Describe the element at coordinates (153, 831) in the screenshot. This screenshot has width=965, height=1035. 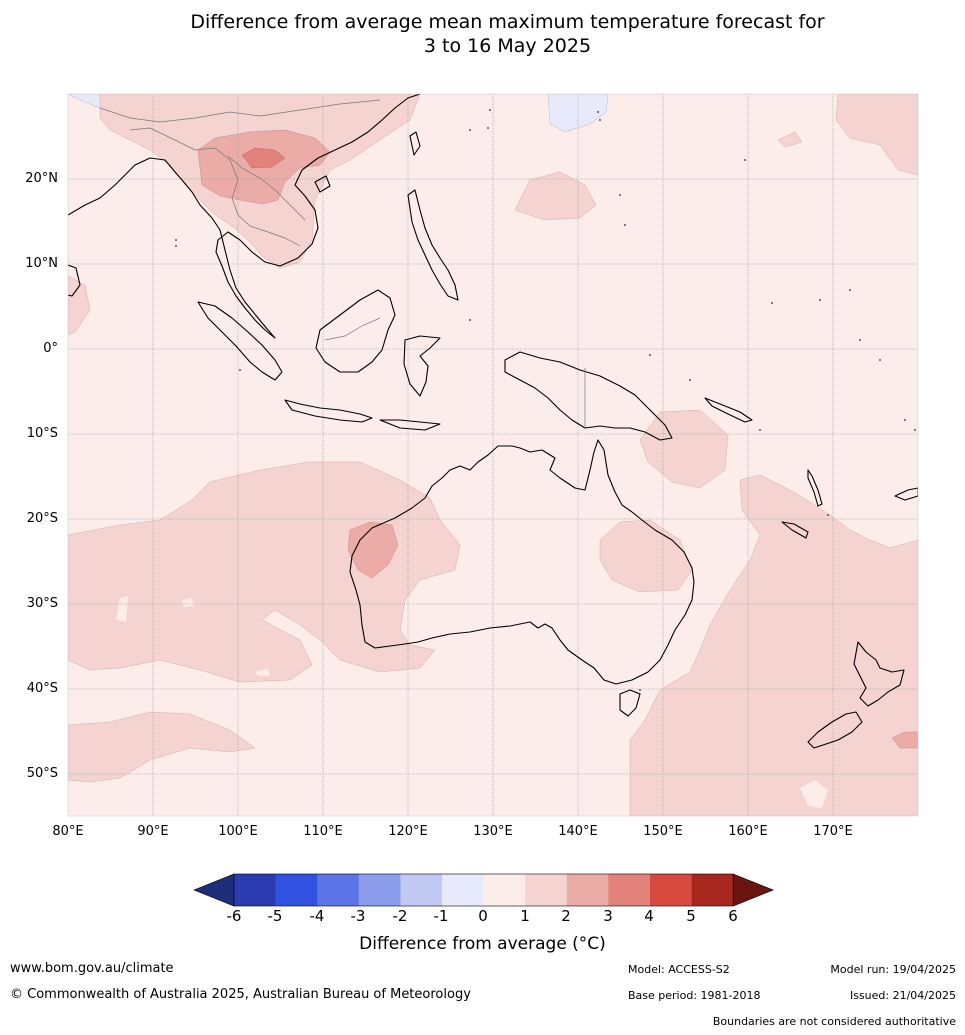
I see `lon-label-90e: 90°E` at that location.